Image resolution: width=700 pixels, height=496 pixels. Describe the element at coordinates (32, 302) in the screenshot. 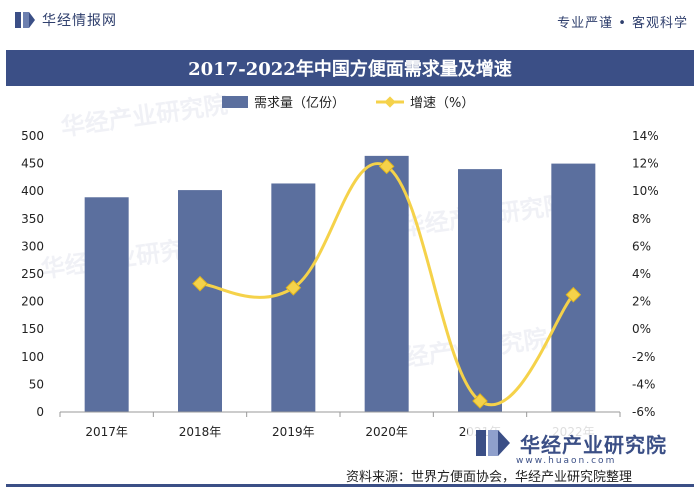

I see `left-tick-label: 200` at that location.